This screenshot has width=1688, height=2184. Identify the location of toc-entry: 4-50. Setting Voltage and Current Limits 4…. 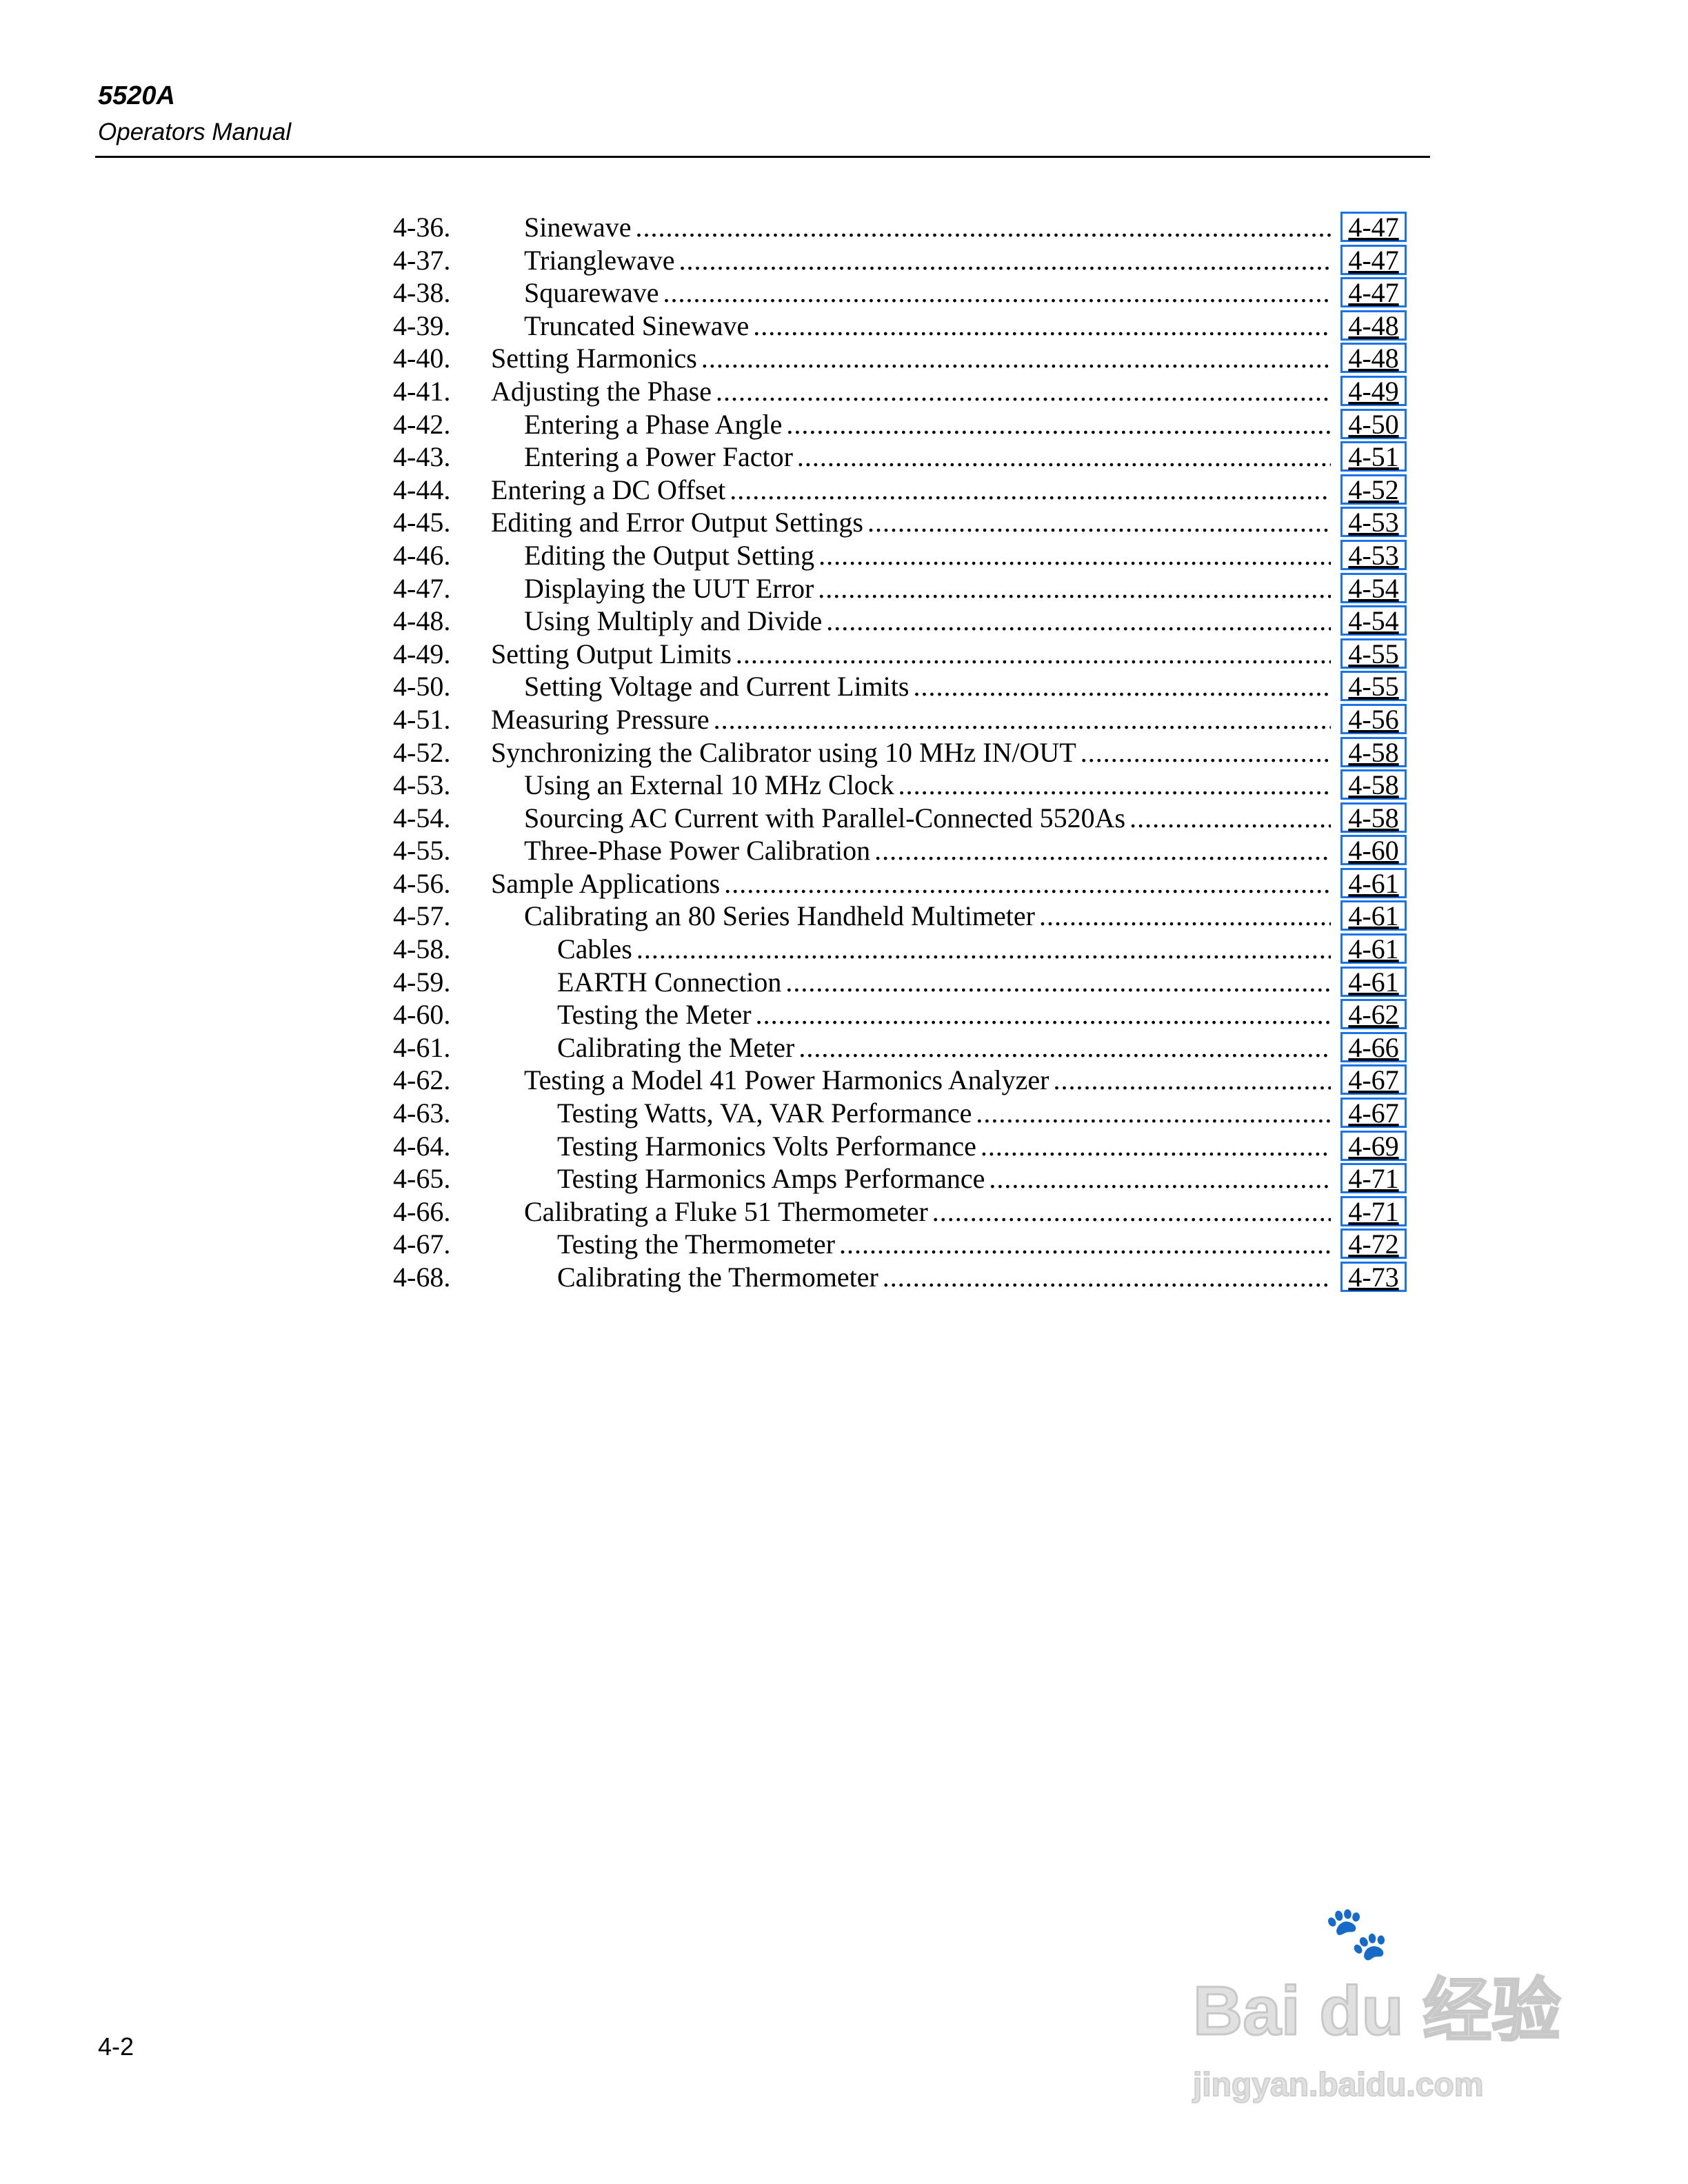
(900, 686).